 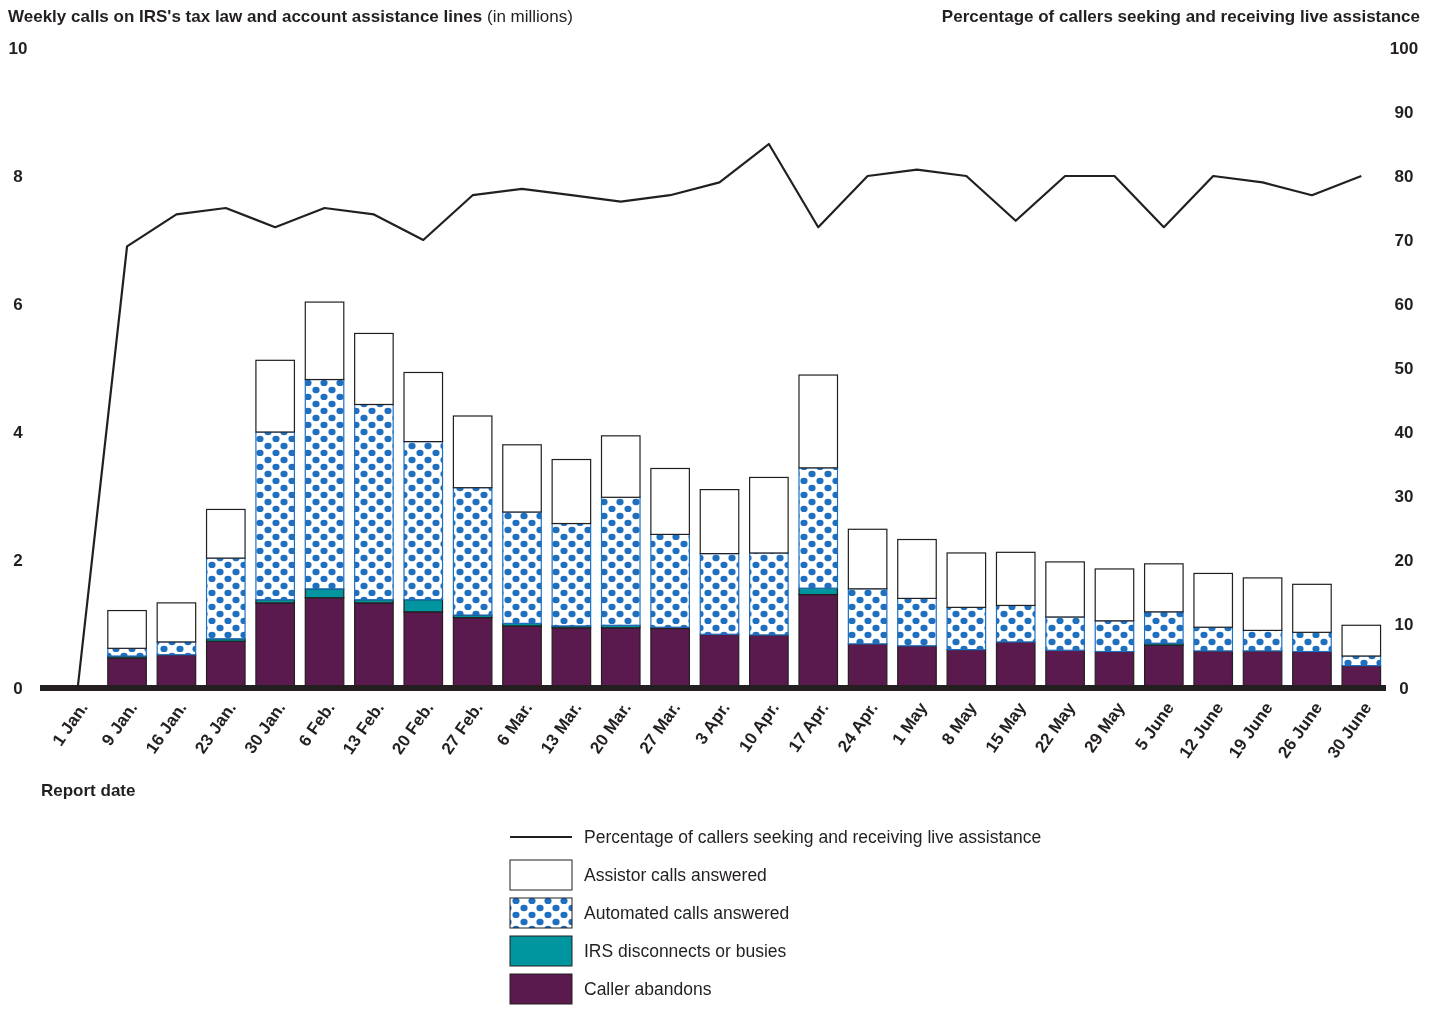 I want to click on x-tick-label: 27 Feb., so click(x=462, y=728).